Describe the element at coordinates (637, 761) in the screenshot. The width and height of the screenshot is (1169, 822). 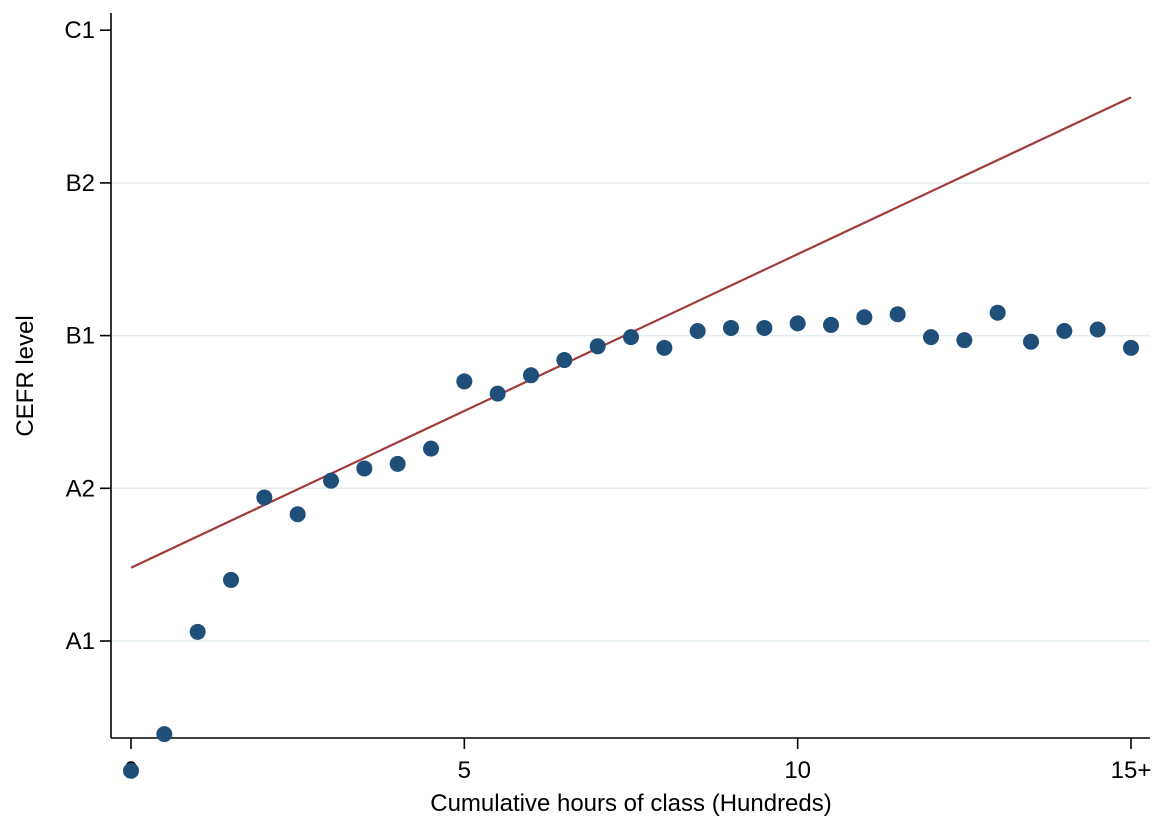
I see `x-ticks: 051015+` at that location.